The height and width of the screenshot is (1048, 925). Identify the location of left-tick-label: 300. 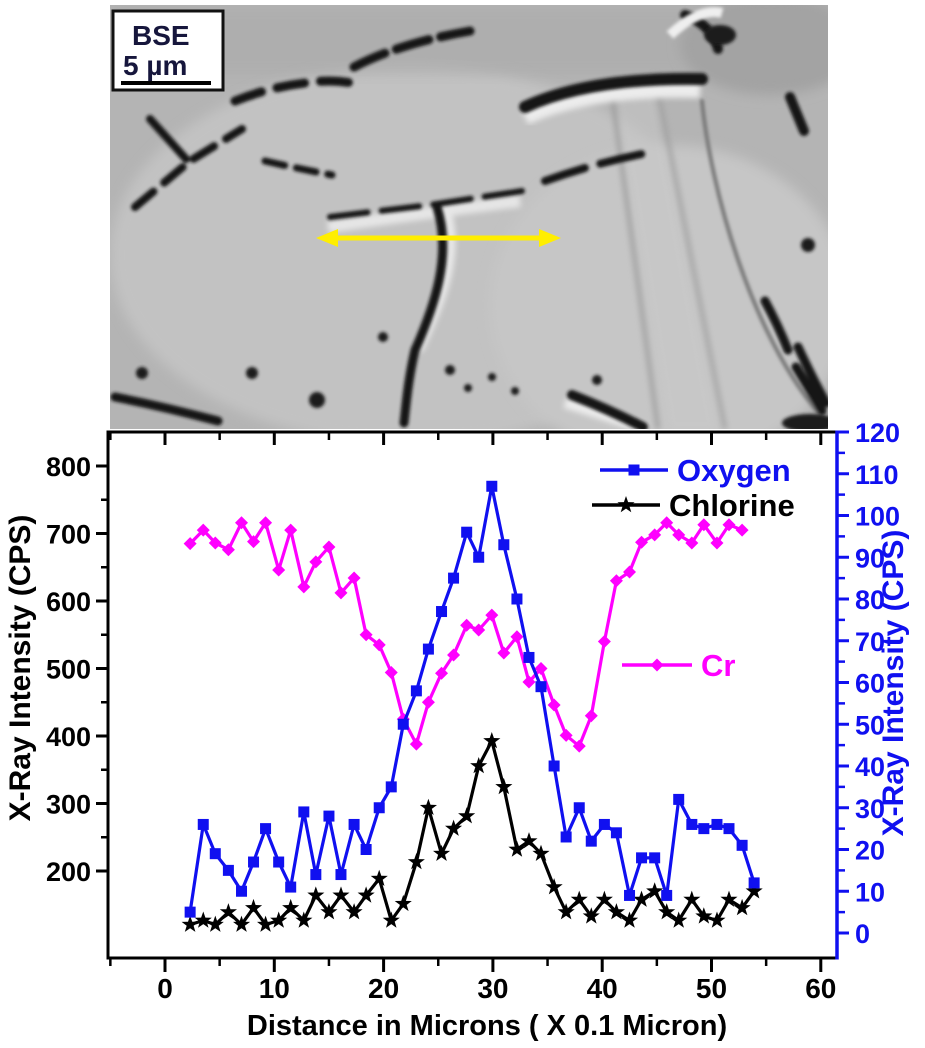
(68, 805).